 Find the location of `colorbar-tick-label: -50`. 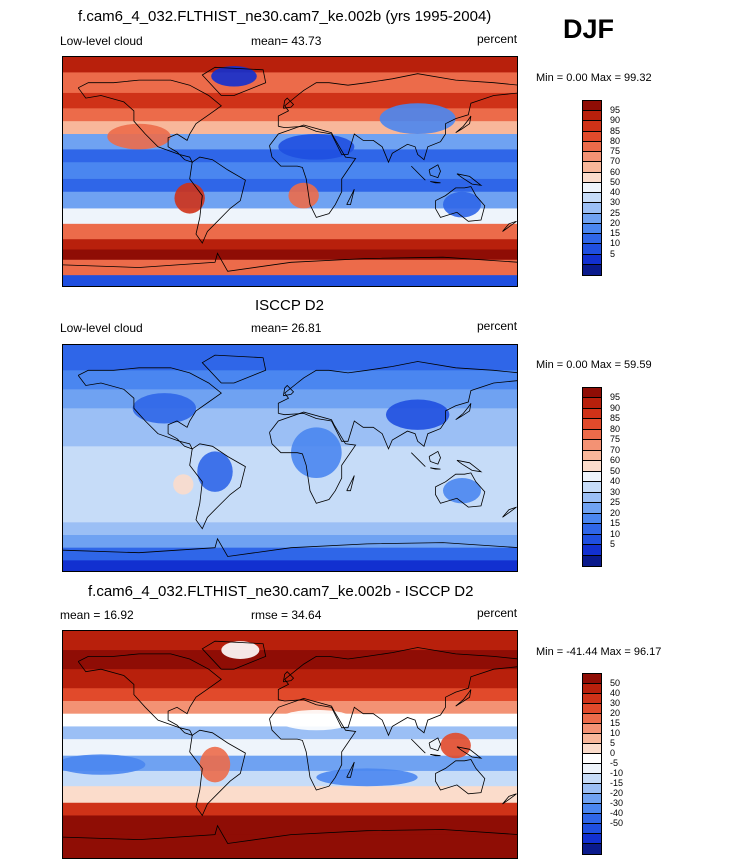

colorbar-tick-label: -50 is located at coordinates (617, 823).